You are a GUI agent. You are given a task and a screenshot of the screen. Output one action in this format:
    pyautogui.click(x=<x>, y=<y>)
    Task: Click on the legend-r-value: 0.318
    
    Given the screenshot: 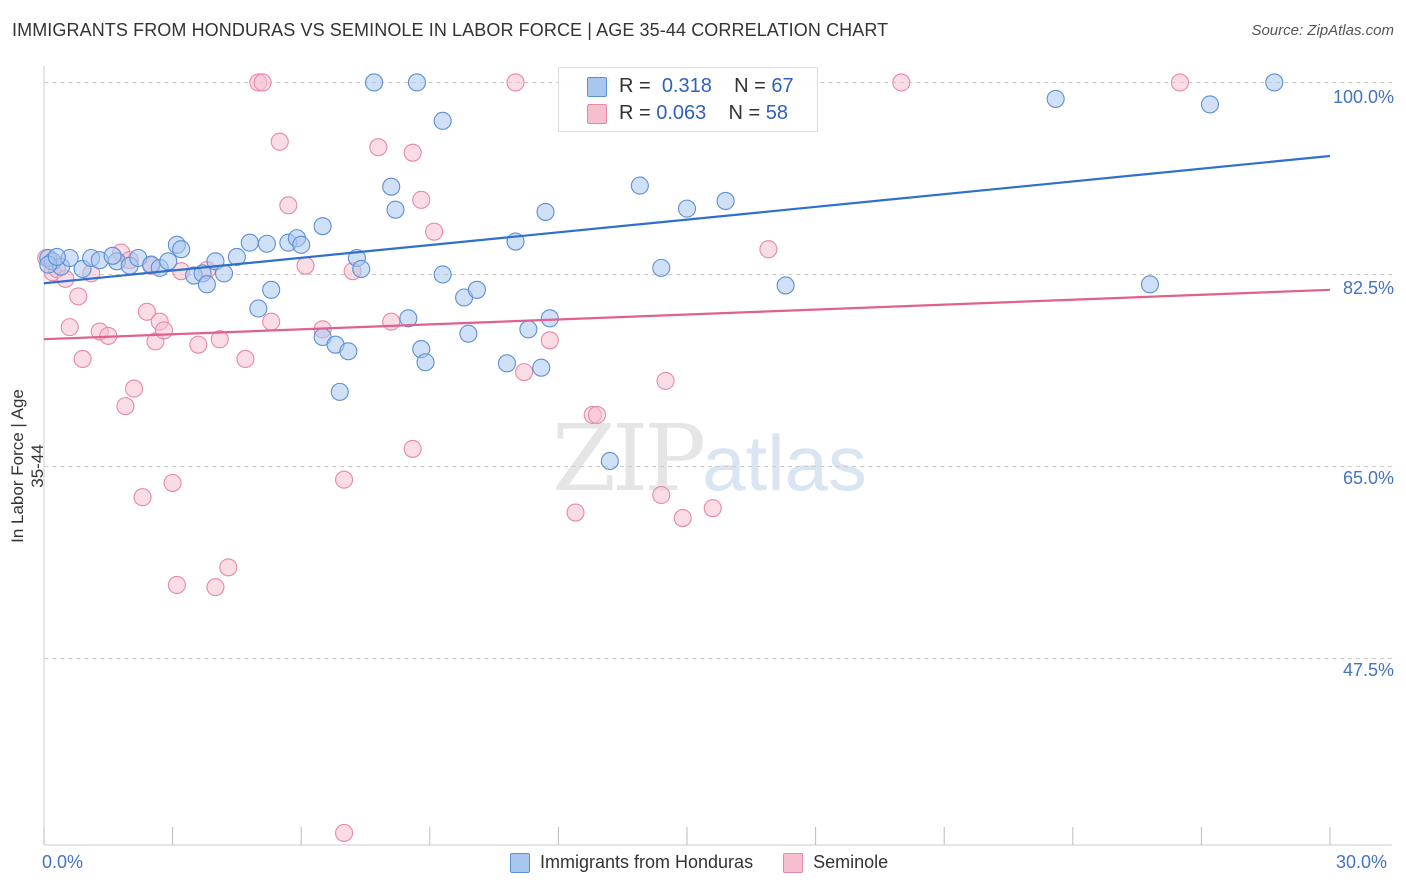 What is the action you would take?
    pyautogui.click(x=686, y=85)
    